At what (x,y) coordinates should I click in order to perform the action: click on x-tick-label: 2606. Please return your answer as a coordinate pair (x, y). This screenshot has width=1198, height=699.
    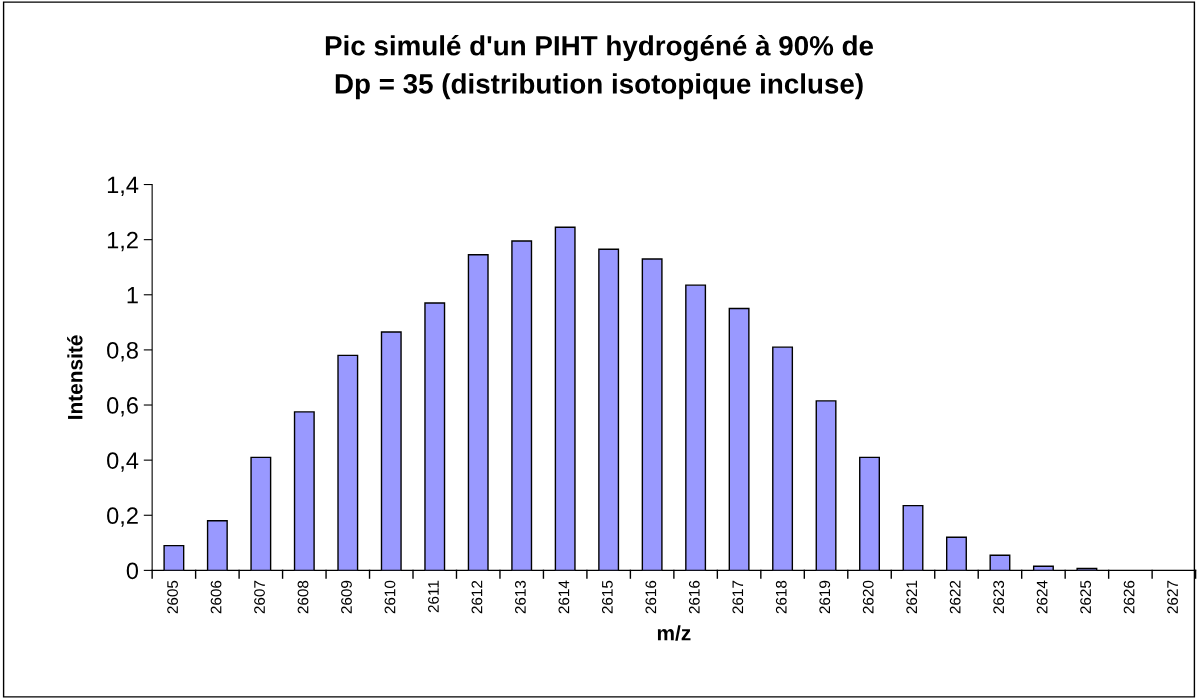
    Looking at the image, I should click on (216, 597).